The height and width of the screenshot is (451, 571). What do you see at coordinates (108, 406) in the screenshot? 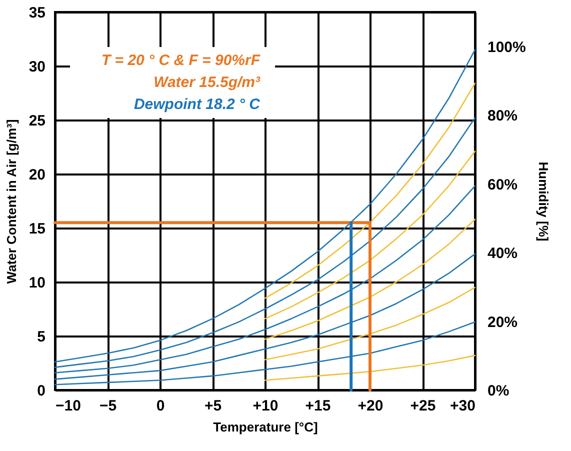
I see `x-tick-label: −5` at bounding box center [108, 406].